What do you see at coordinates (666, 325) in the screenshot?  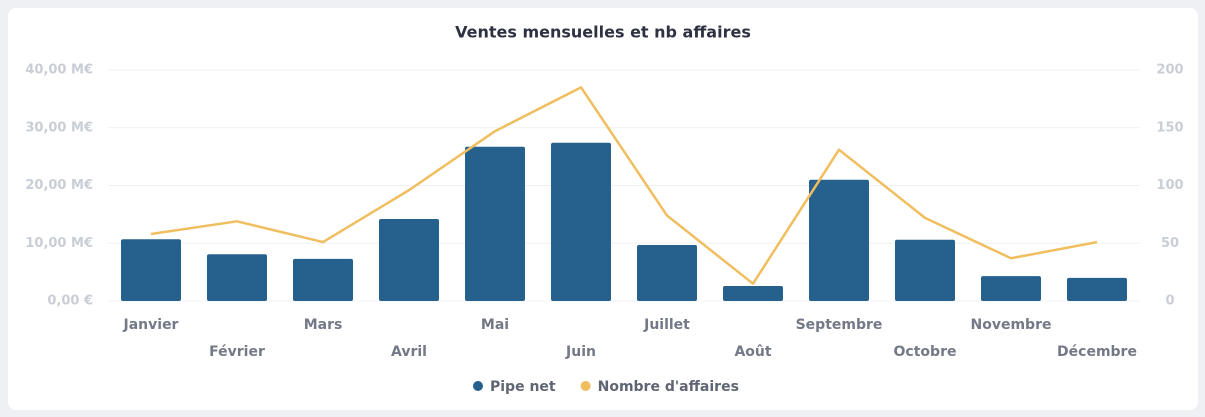 I see `x-tick-label: Juillet` at bounding box center [666, 325].